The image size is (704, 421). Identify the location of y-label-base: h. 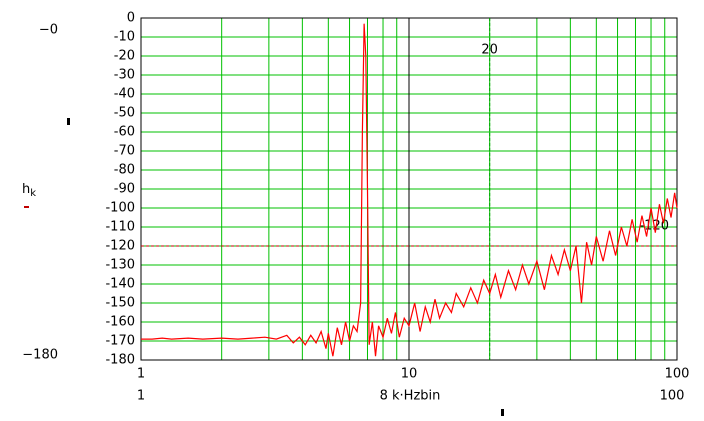
(26, 189).